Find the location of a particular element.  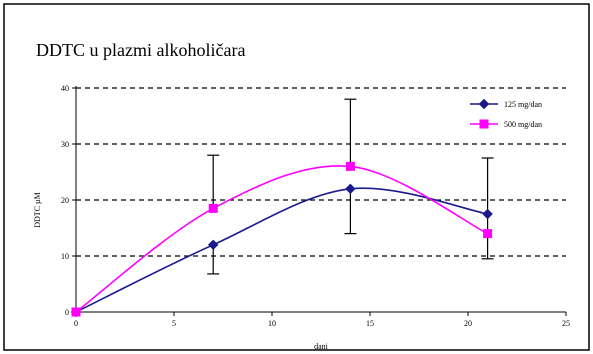

x-tick-label-5: 25 is located at coordinates (566, 323).